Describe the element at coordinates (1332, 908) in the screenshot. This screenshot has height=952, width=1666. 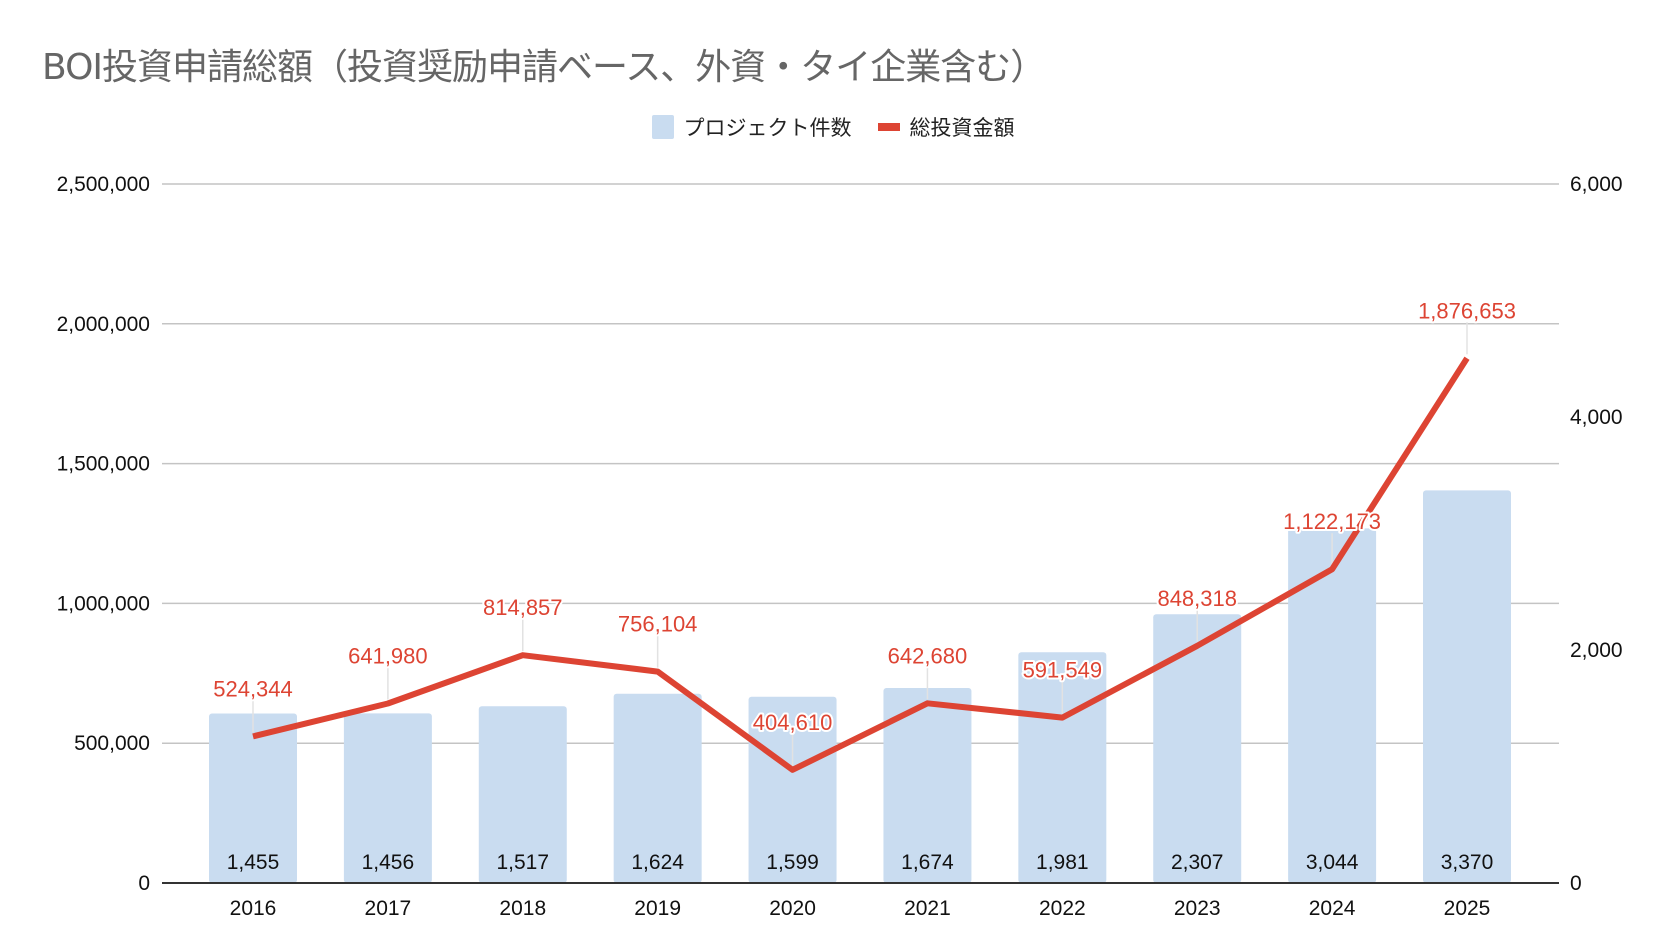
I see `x-axis-tick-label: 2024` at that location.